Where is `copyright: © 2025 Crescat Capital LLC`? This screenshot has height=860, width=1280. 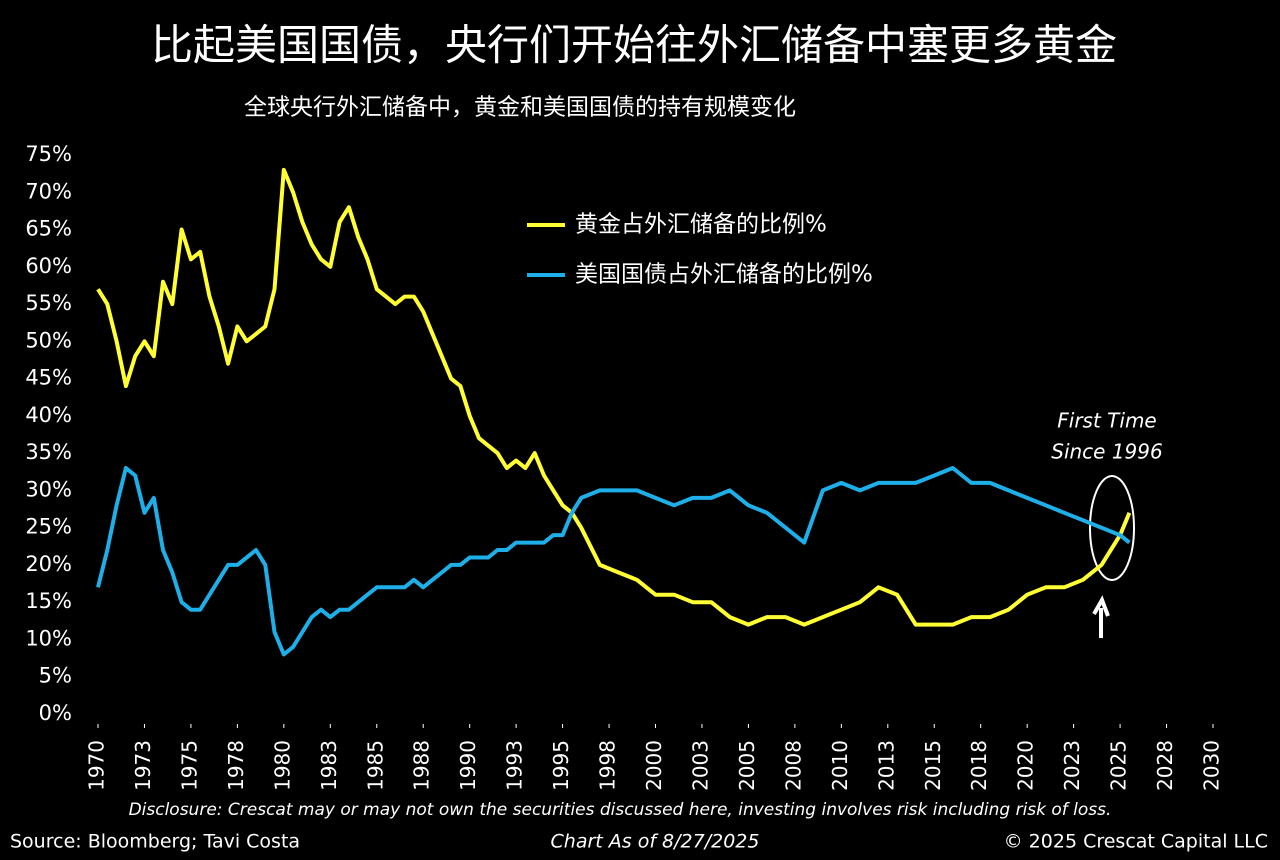 copyright: © 2025 Crescat Capital LLC is located at coordinates (1136, 842).